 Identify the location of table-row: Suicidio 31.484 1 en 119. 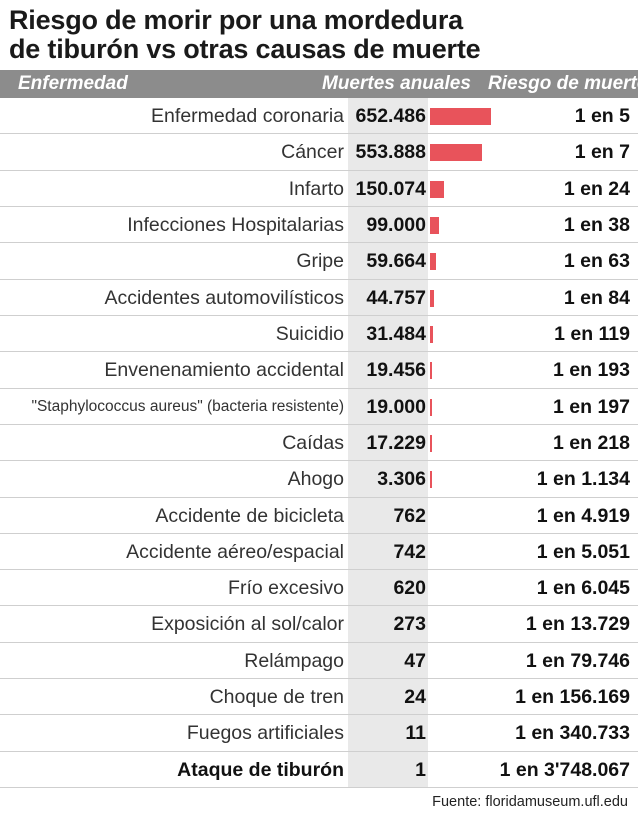
(319, 334).